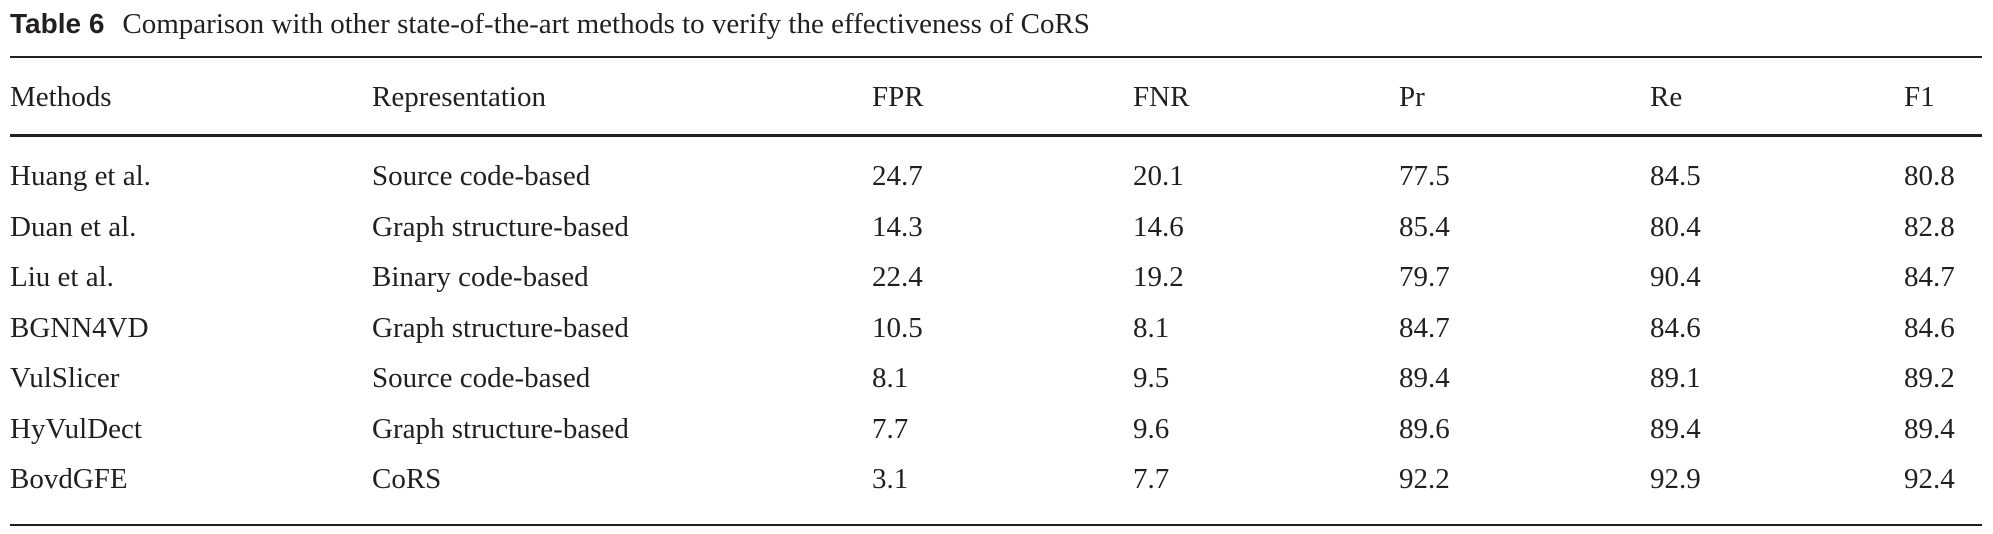 The height and width of the screenshot is (534, 1993). I want to click on cell-pr: 85.4, so click(1424, 226).